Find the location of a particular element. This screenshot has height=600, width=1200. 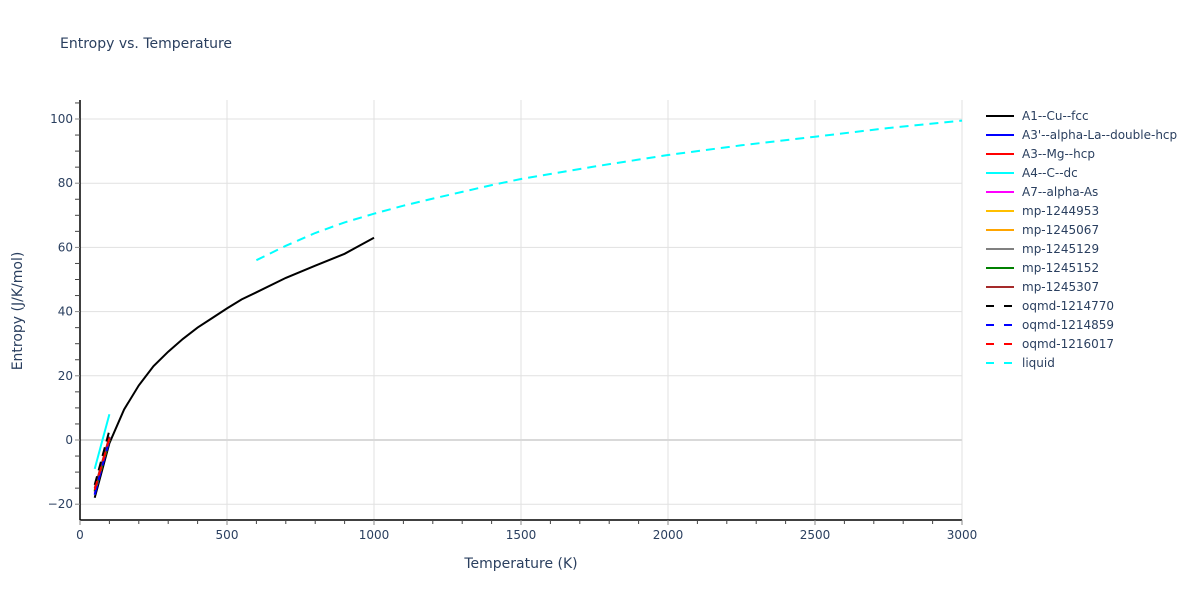

legend-item: mp-1244953 is located at coordinates (1081, 210).